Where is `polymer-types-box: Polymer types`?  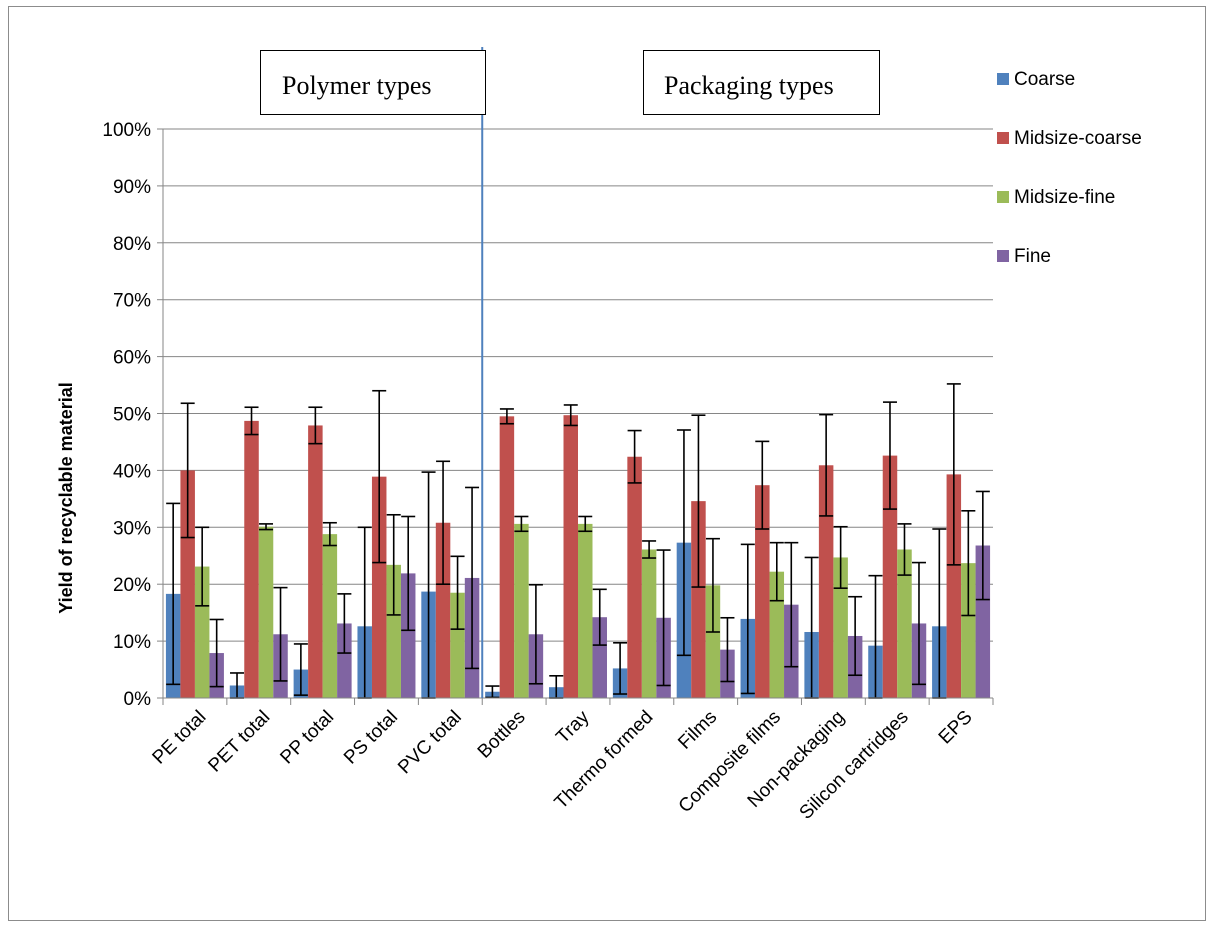 polymer-types-box: Polymer types is located at coordinates (373, 82).